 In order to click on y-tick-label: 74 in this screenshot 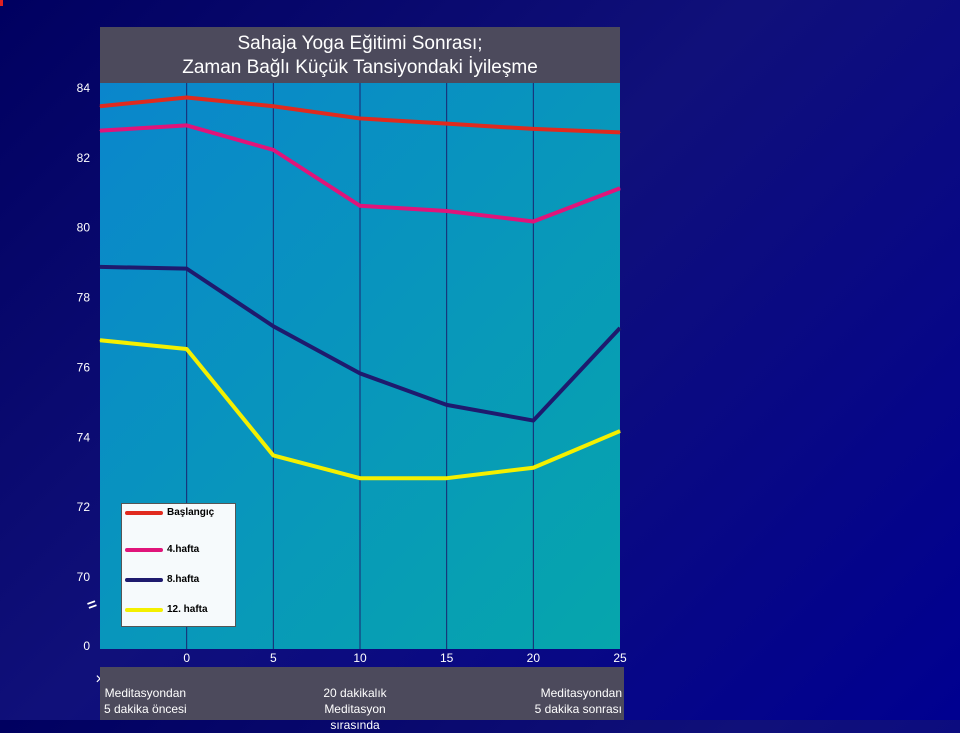, I will do `click(84, 437)`.